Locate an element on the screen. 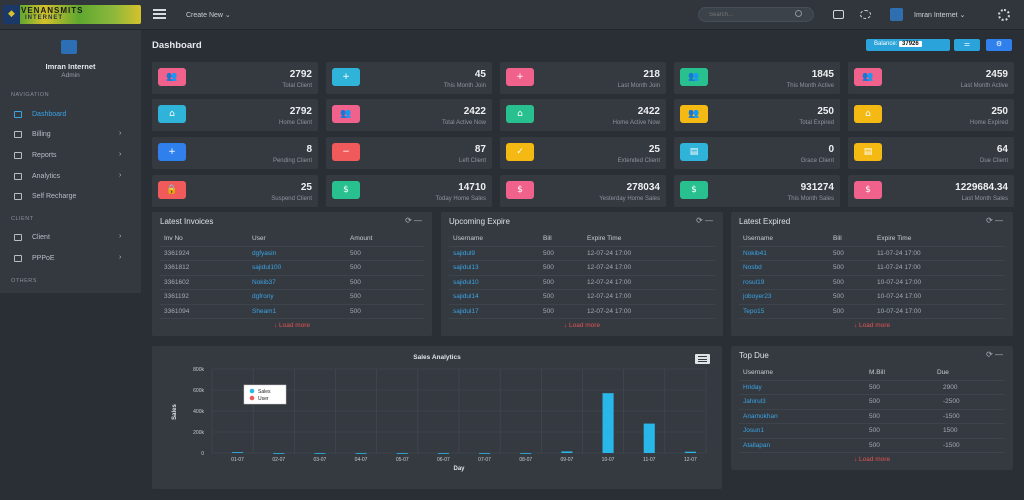 The width and height of the screenshot is (1024, 500). stat-card: ▤ 64 Due Client is located at coordinates (931, 153).